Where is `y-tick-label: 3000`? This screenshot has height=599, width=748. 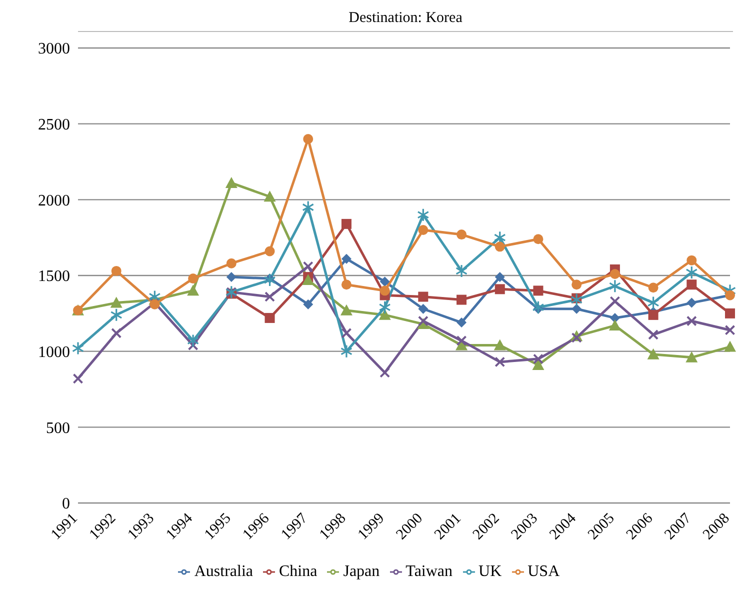 y-tick-label: 3000 is located at coordinates (54, 49).